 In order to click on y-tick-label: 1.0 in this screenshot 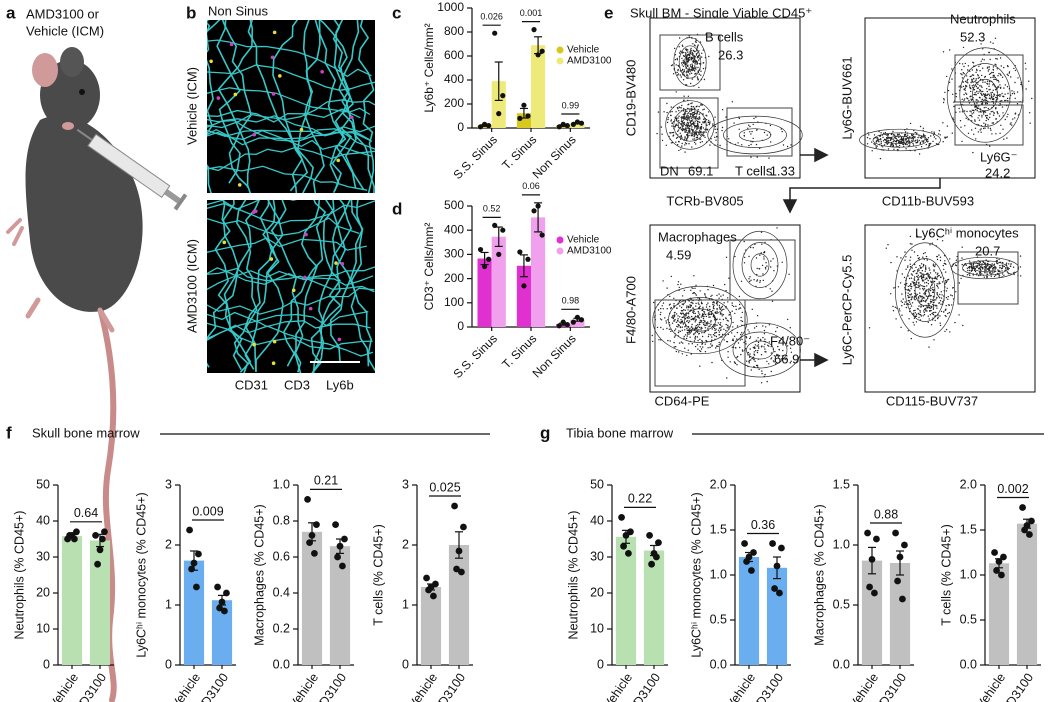, I will do `click(968, 574)`.